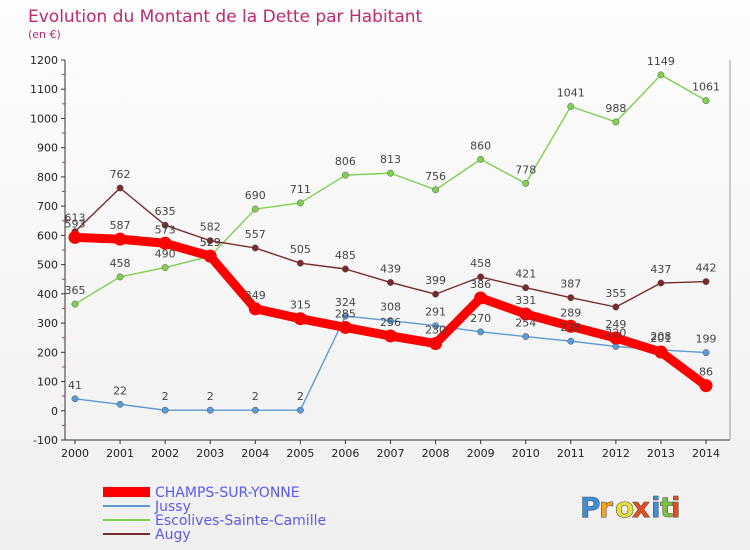  I want to click on y-tick-label: 800, so click(47, 177).